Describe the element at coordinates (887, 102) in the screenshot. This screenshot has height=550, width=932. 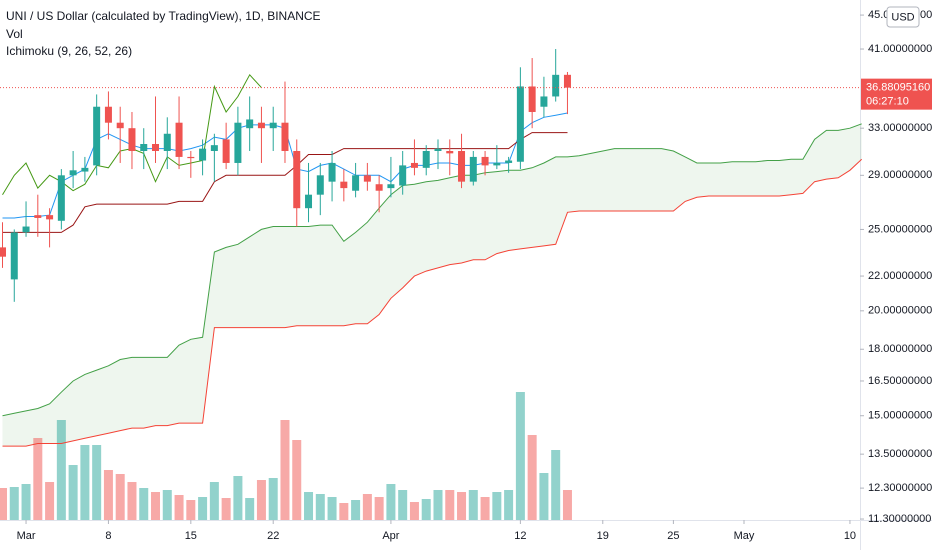
I see `countdown: 06:27:10` at that location.